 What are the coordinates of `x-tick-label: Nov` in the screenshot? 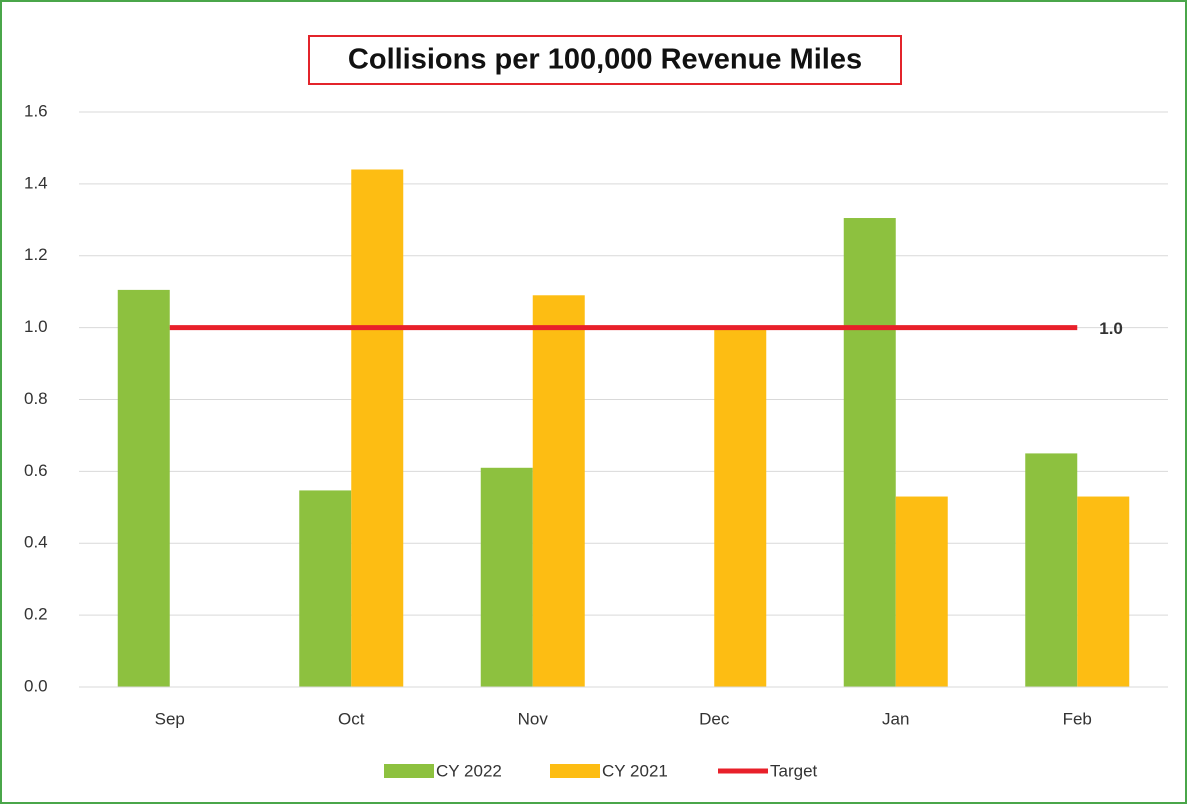 It's located at (533, 718).